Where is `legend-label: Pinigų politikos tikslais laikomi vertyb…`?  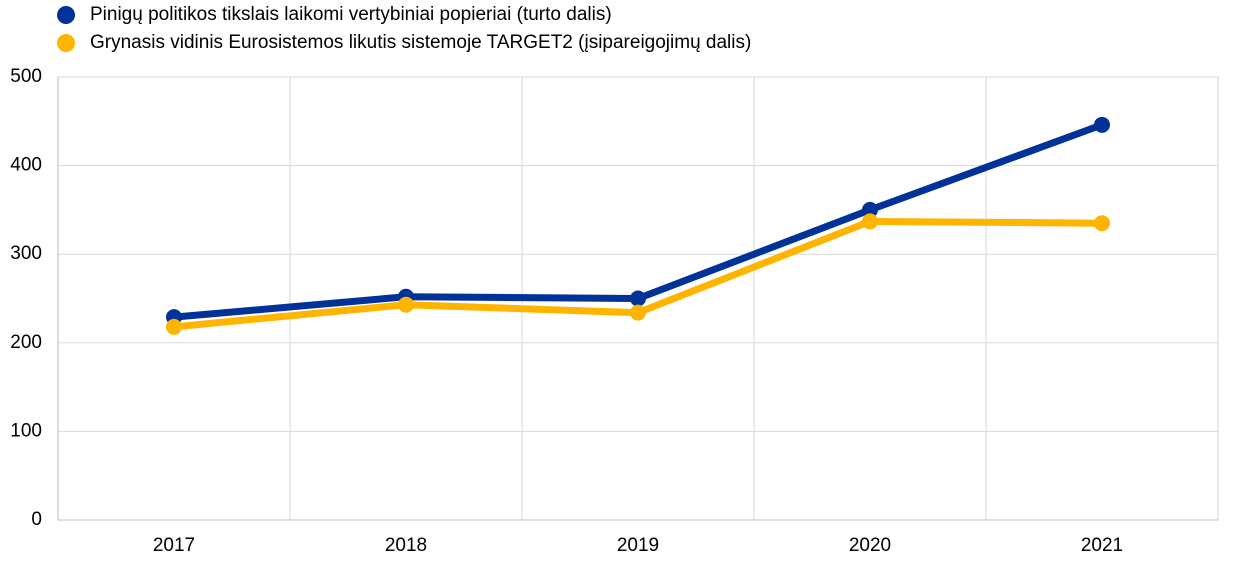
legend-label: Pinigų politikos tikslais laikomi vertyb… is located at coordinates (351, 14).